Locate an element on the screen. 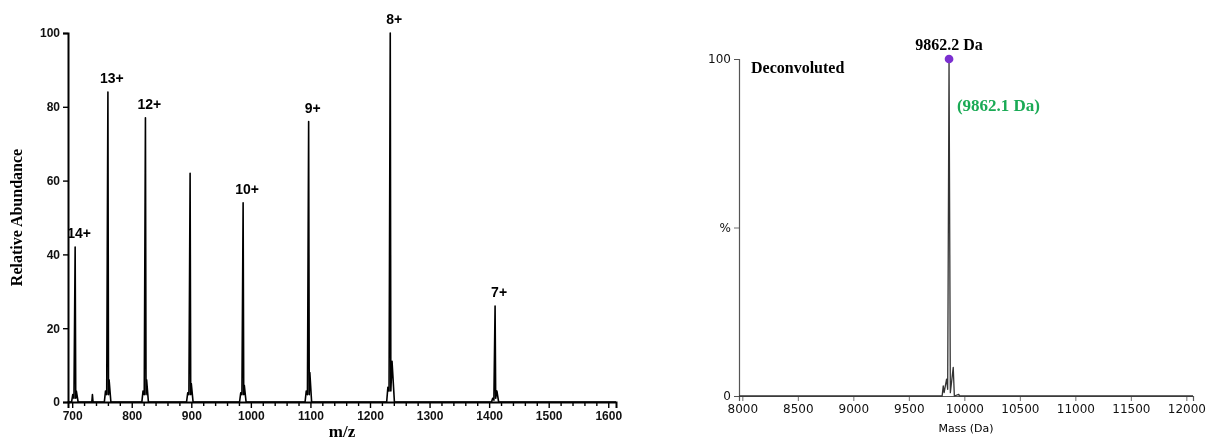 The image size is (1213, 444). x-tick-label: 1600 is located at coordinates (609, 415).